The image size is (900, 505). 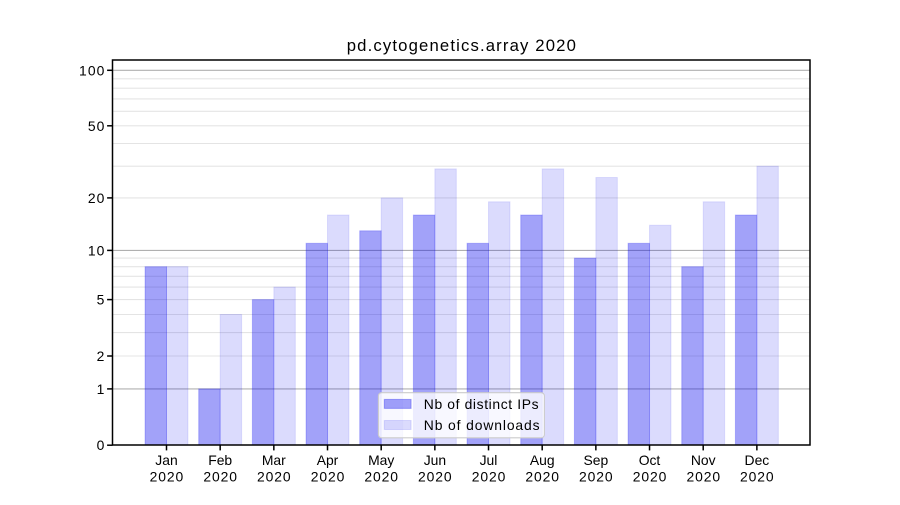 I want to click on svg-text: 1, so click(x=101, y=389).